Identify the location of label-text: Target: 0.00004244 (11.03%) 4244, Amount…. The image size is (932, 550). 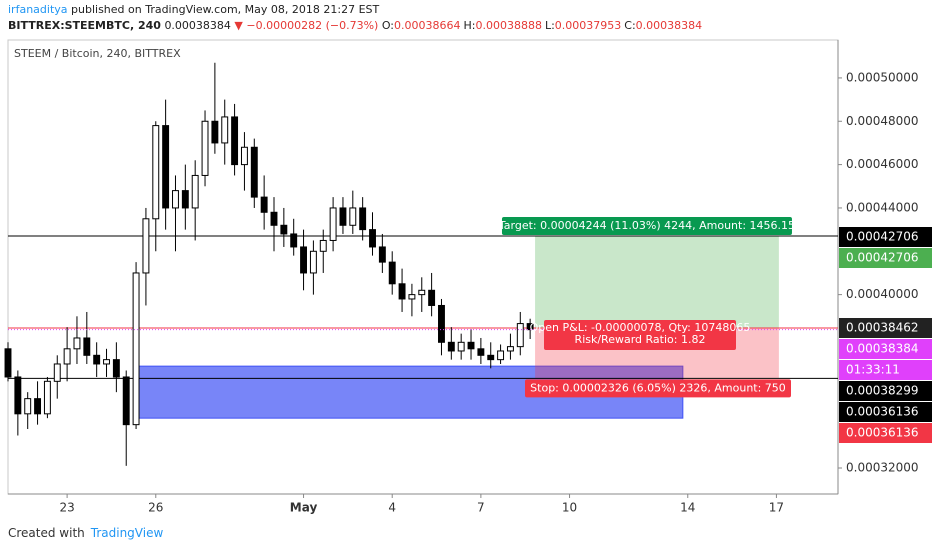
(646, 225).